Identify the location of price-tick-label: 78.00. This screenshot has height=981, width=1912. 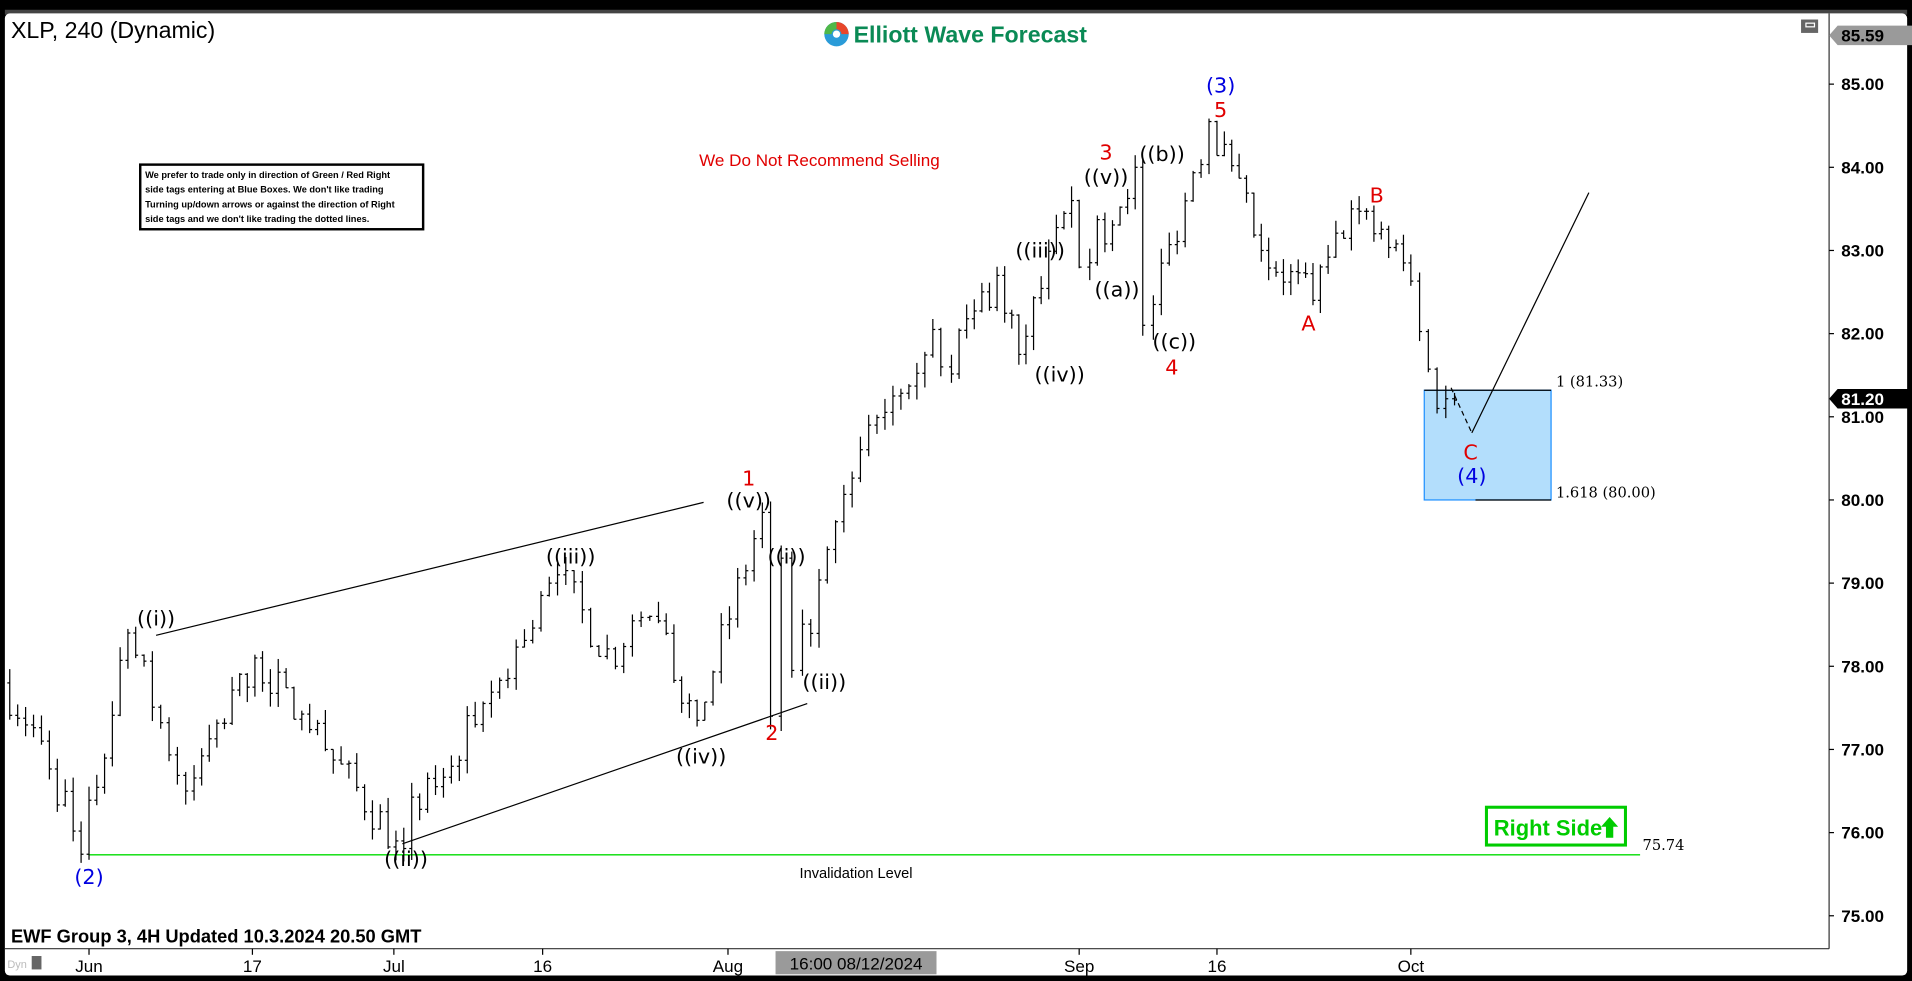
(1862, 666).